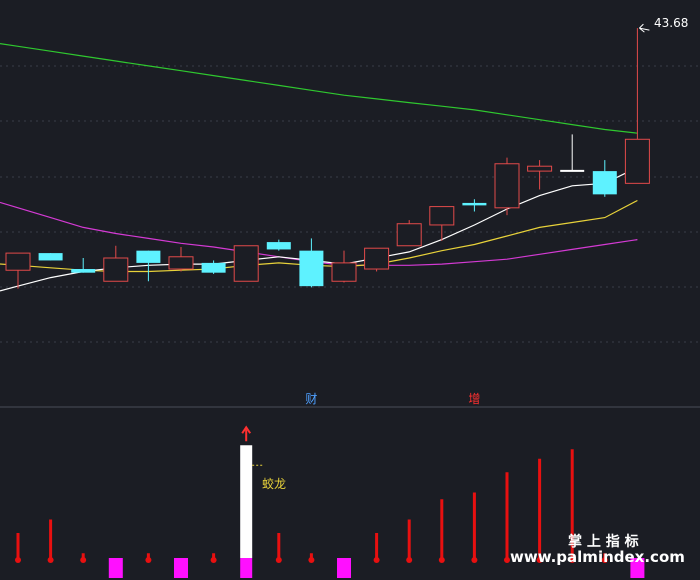 This screenshot has width=700, height=580. Describe the element at coordinates (246, 429) in the screenshot. I see `volume-up-arrow-head` at that location.